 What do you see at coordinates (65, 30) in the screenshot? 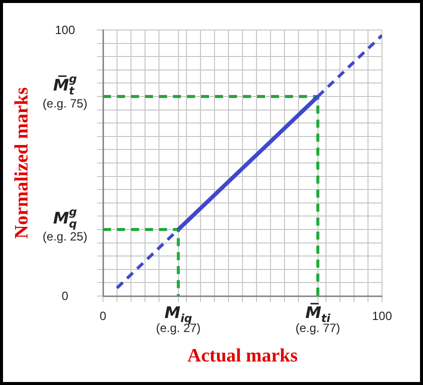
I see `y-tick-label: 100` at bounding box center [65, 30].